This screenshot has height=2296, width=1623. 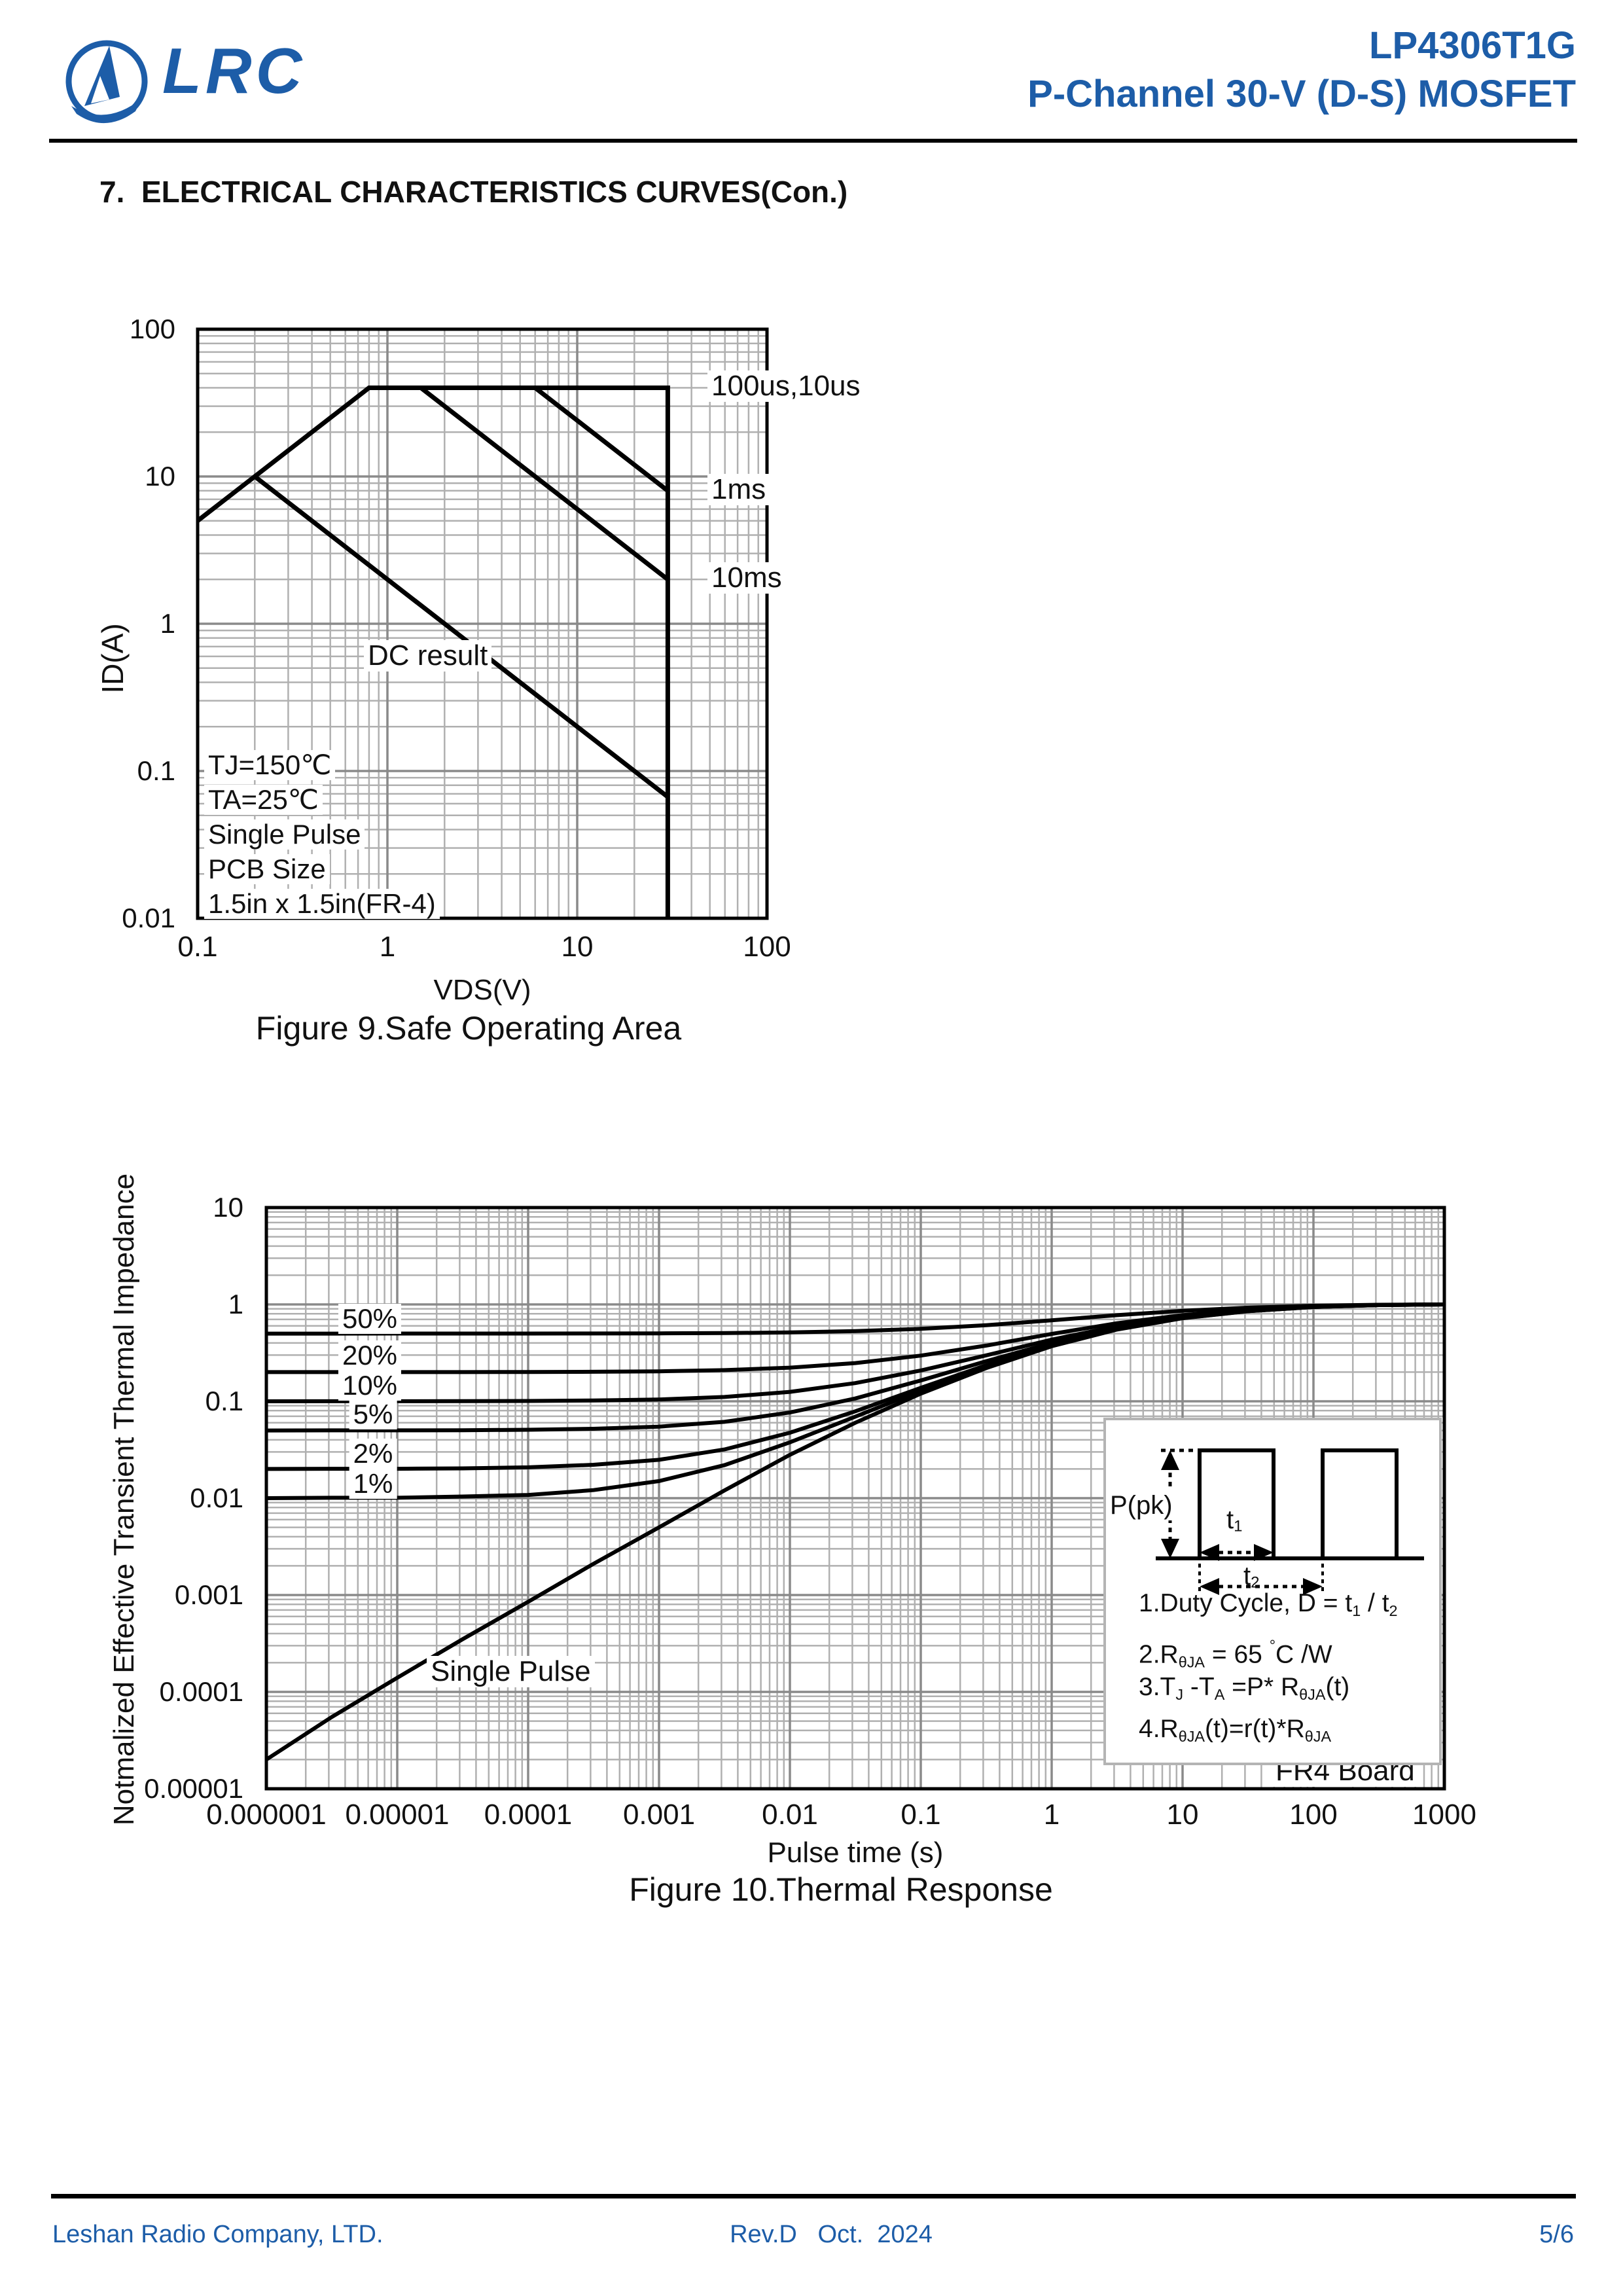 What do you see at coordinates (270, 765) in the screenshot?
I see `fig9-condition-line: TJ=150℃` at bounding box center [270, 765].